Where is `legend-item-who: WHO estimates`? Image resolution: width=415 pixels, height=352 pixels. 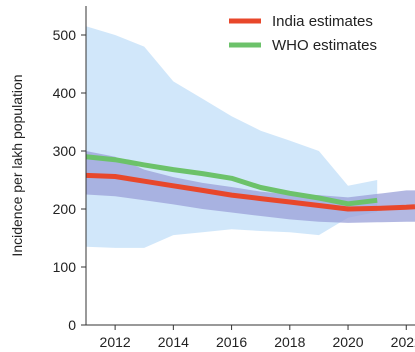
legend-item-who: WHO estimates is located at coordinates (303, 45).